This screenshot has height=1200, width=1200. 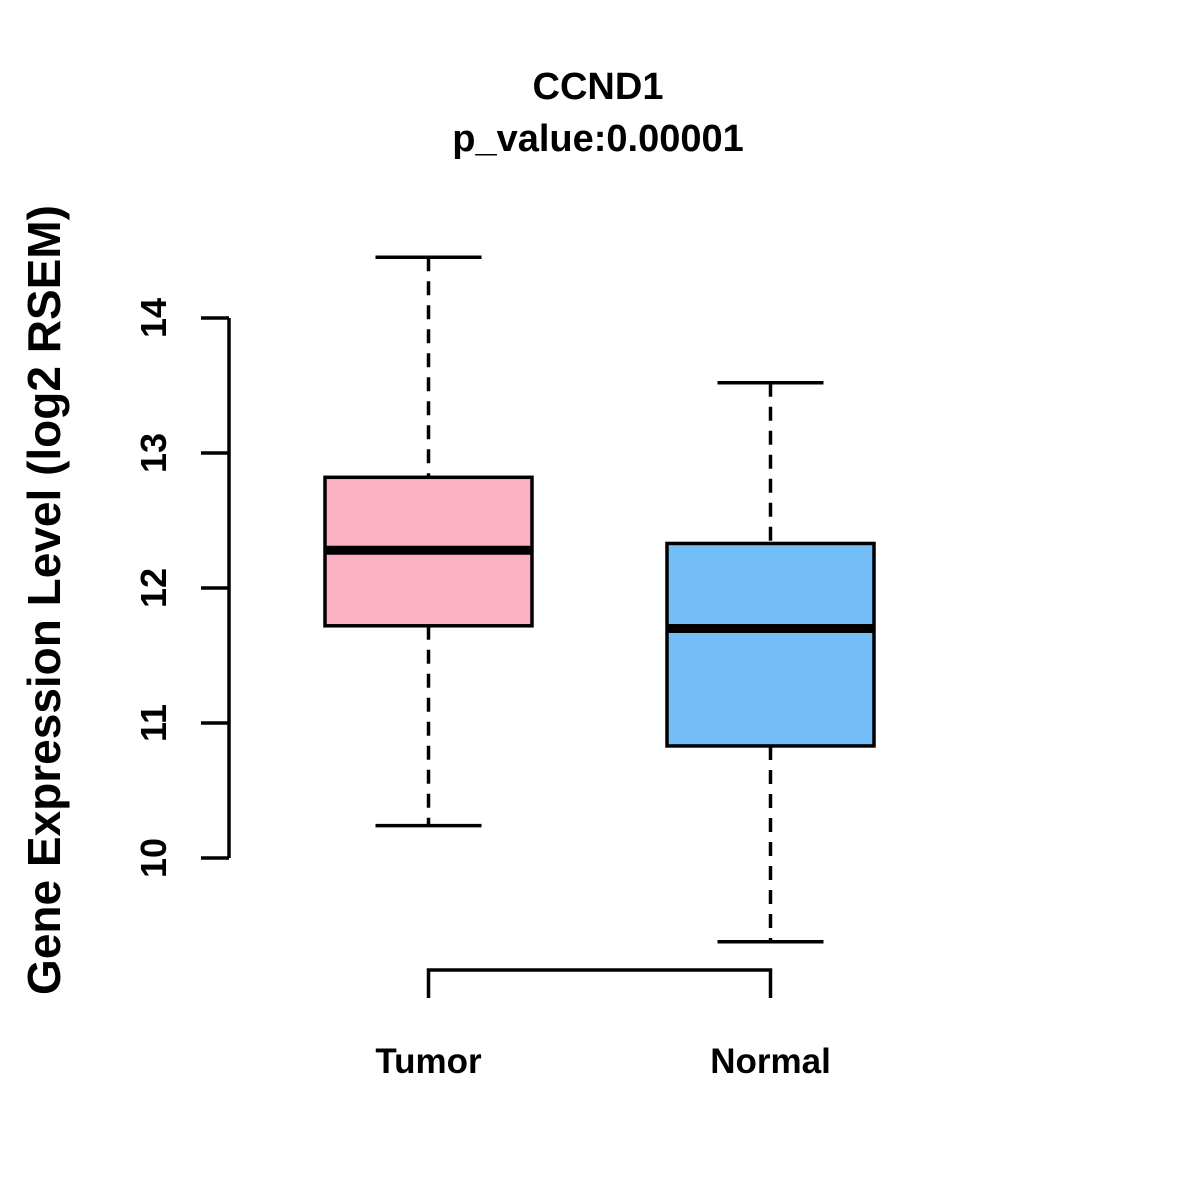 What do you see at coordinates (770, 644) in the screenshot?
I see `box-normal` at bounding box center [770, 644].